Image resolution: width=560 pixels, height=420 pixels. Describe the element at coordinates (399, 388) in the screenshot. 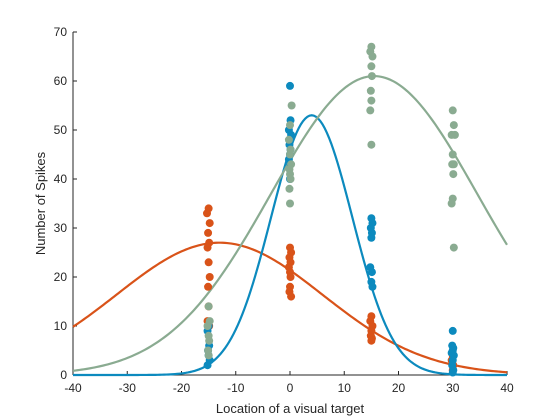

I see `x-tick-label: 20` at that location.